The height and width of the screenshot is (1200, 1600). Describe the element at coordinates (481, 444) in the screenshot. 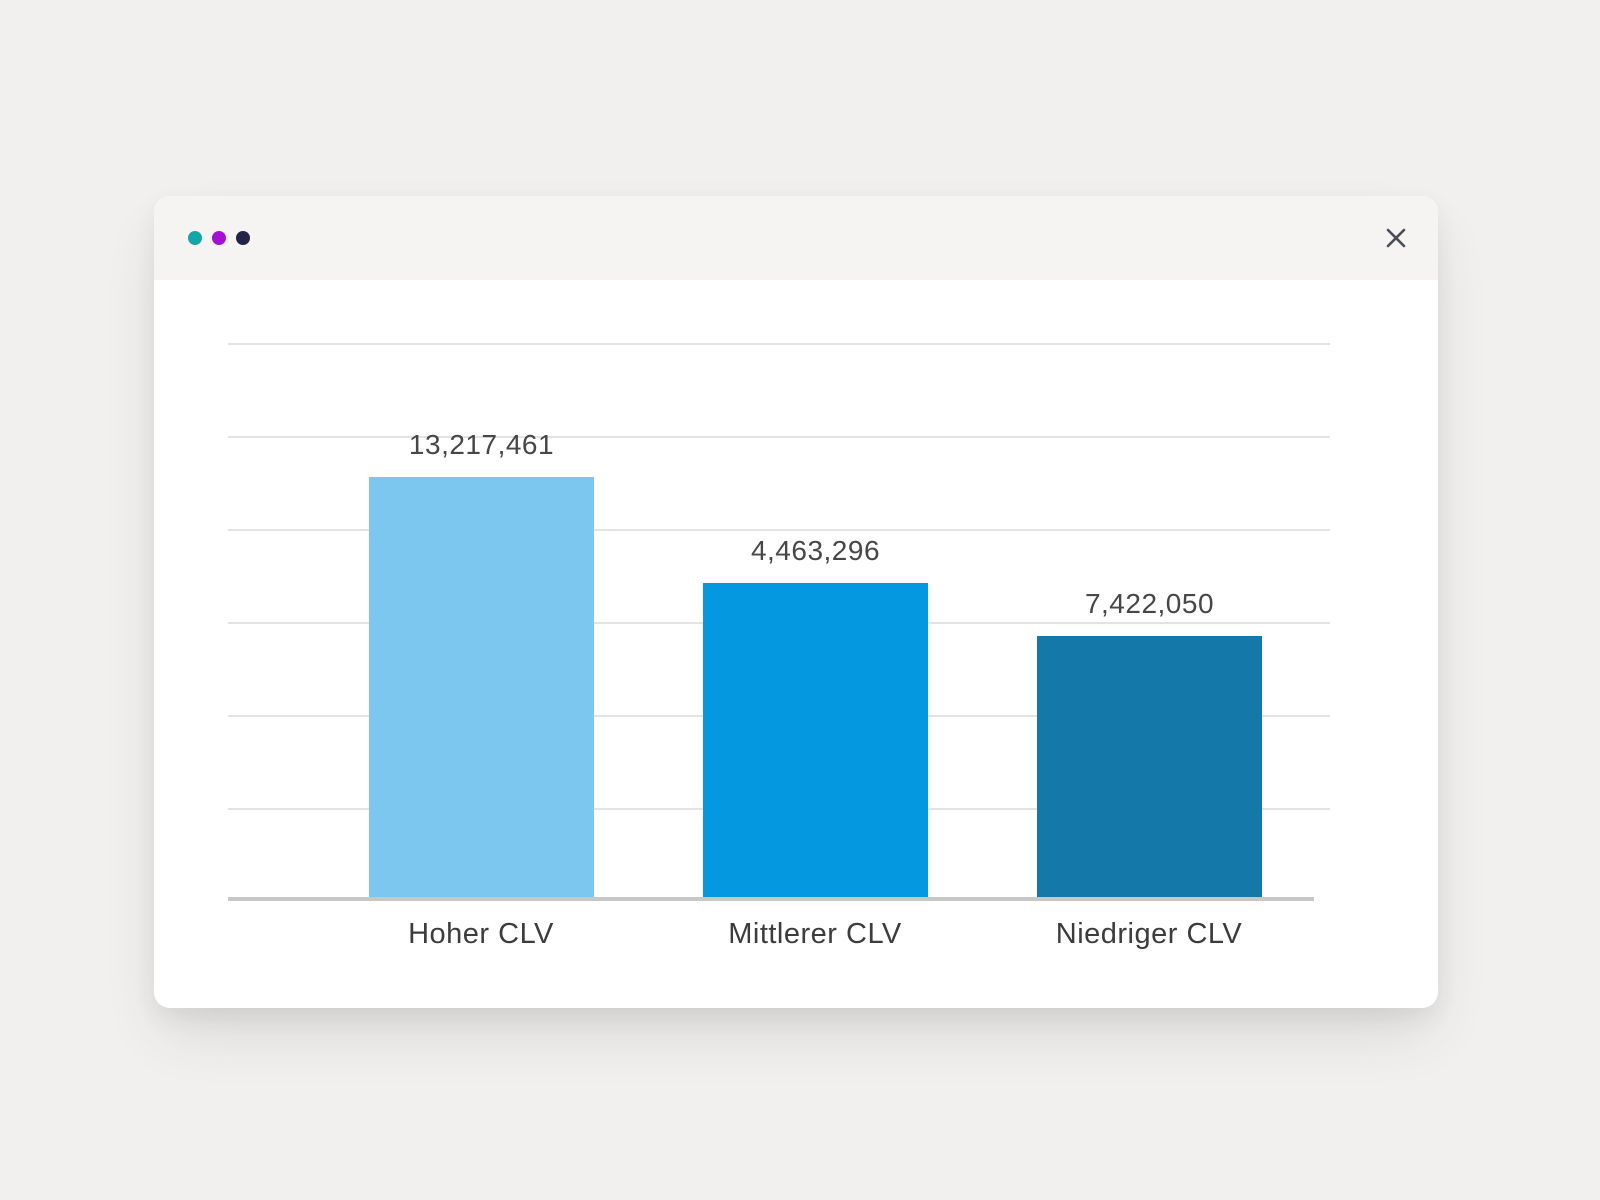

I see `bar-value-label: 13,217,461` at that location.